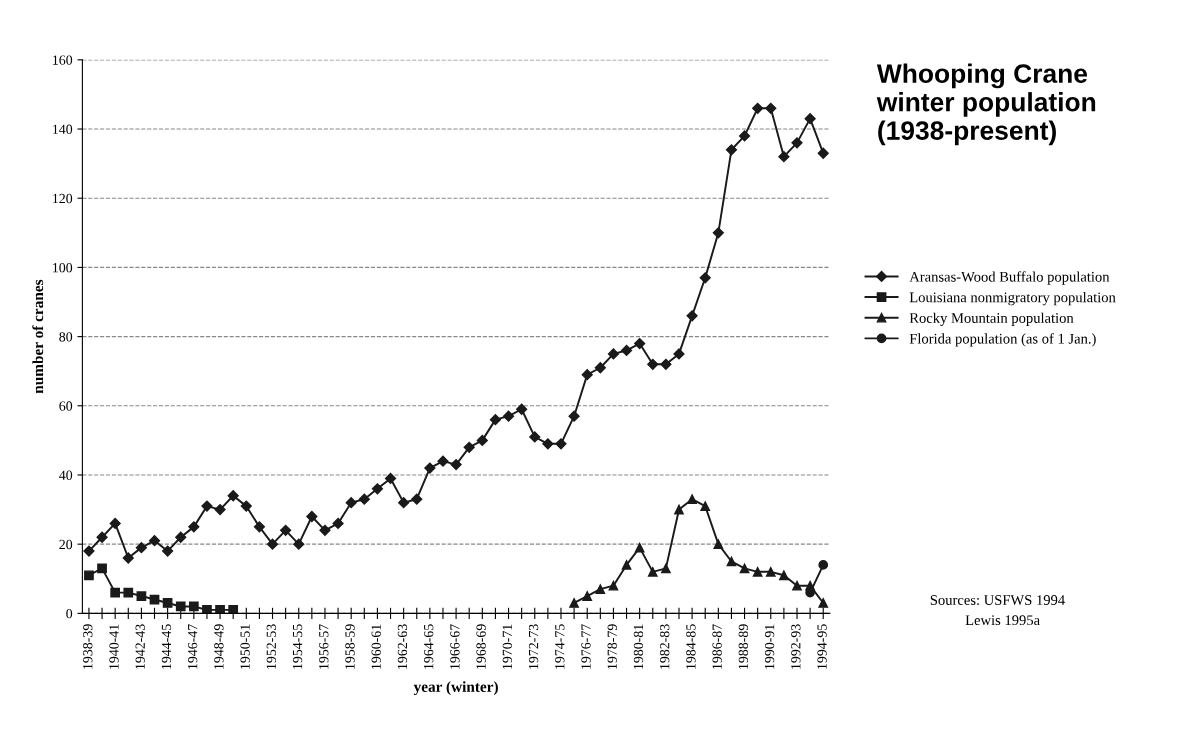  I want to click on y-tick-label: 140, so click(63, 129).